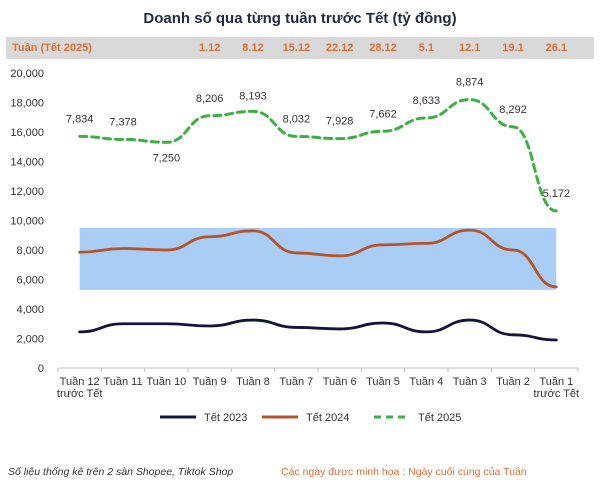 The height and width of the screenshot is (484, 600). What do you see at coordinates (426, 48) in the screenshot?
I see `week-date-label: 5.1` at bounding box center [426, 48].